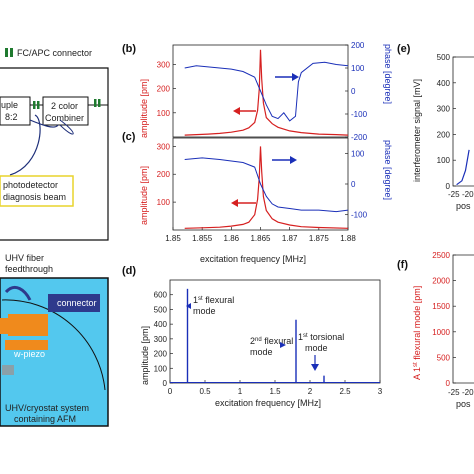 This screenshot has height=474, width=474. Describe the element at coordinates (404, 49) in the screenshot. I see `panel-label-e: (e)` at that location.